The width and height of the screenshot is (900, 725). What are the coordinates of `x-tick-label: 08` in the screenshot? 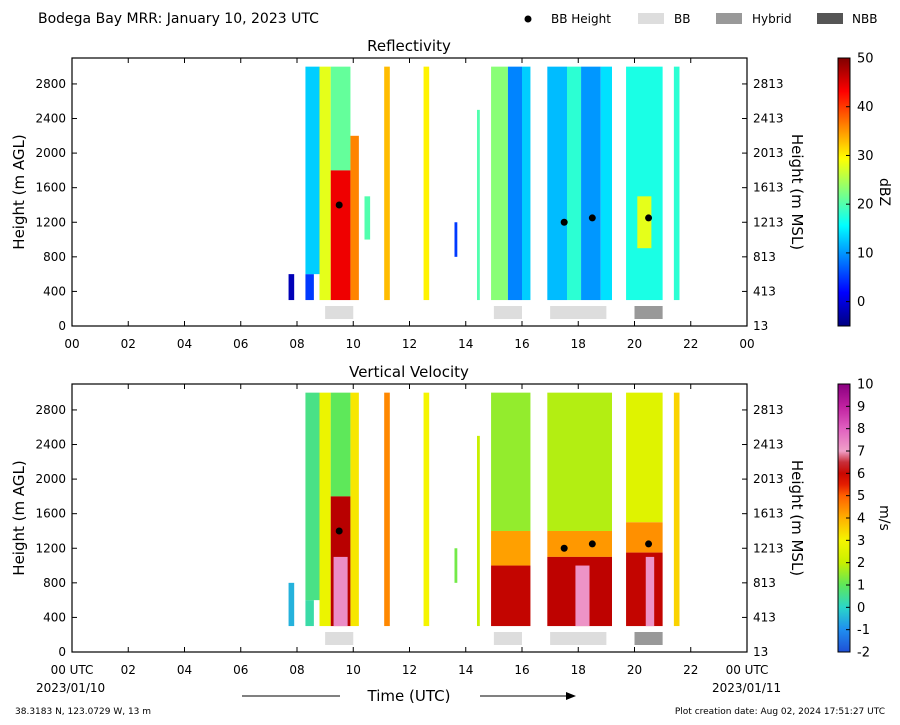 It's located at (296, 670).